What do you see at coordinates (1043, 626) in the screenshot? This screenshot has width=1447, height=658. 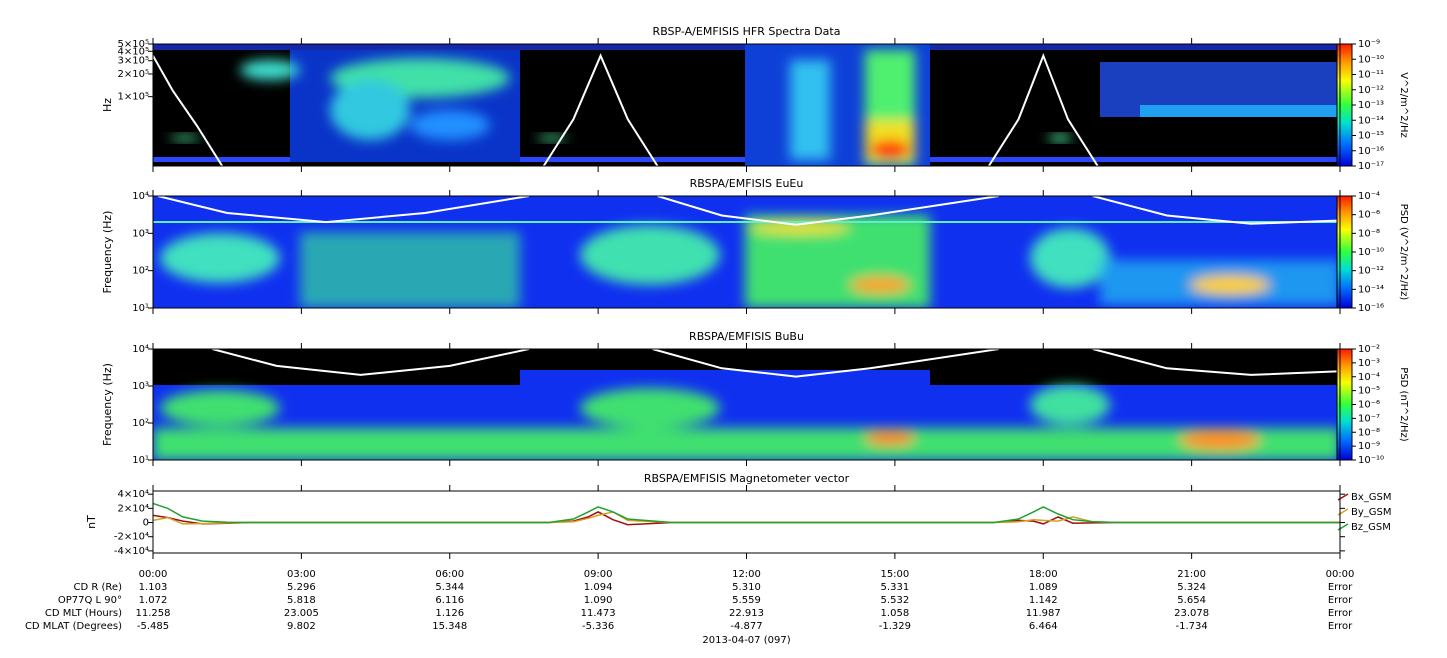 I see `ephemeris-value: 6.464` at bounding box center [1043, 626].